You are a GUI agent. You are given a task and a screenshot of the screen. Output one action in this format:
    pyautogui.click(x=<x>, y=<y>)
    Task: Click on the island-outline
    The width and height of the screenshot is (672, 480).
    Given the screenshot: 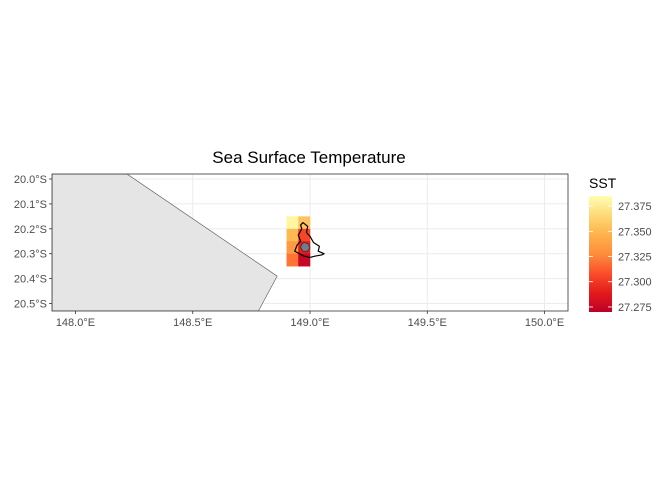 What is the action you would take?
    pyautogui.click(x=309, y=240)
    